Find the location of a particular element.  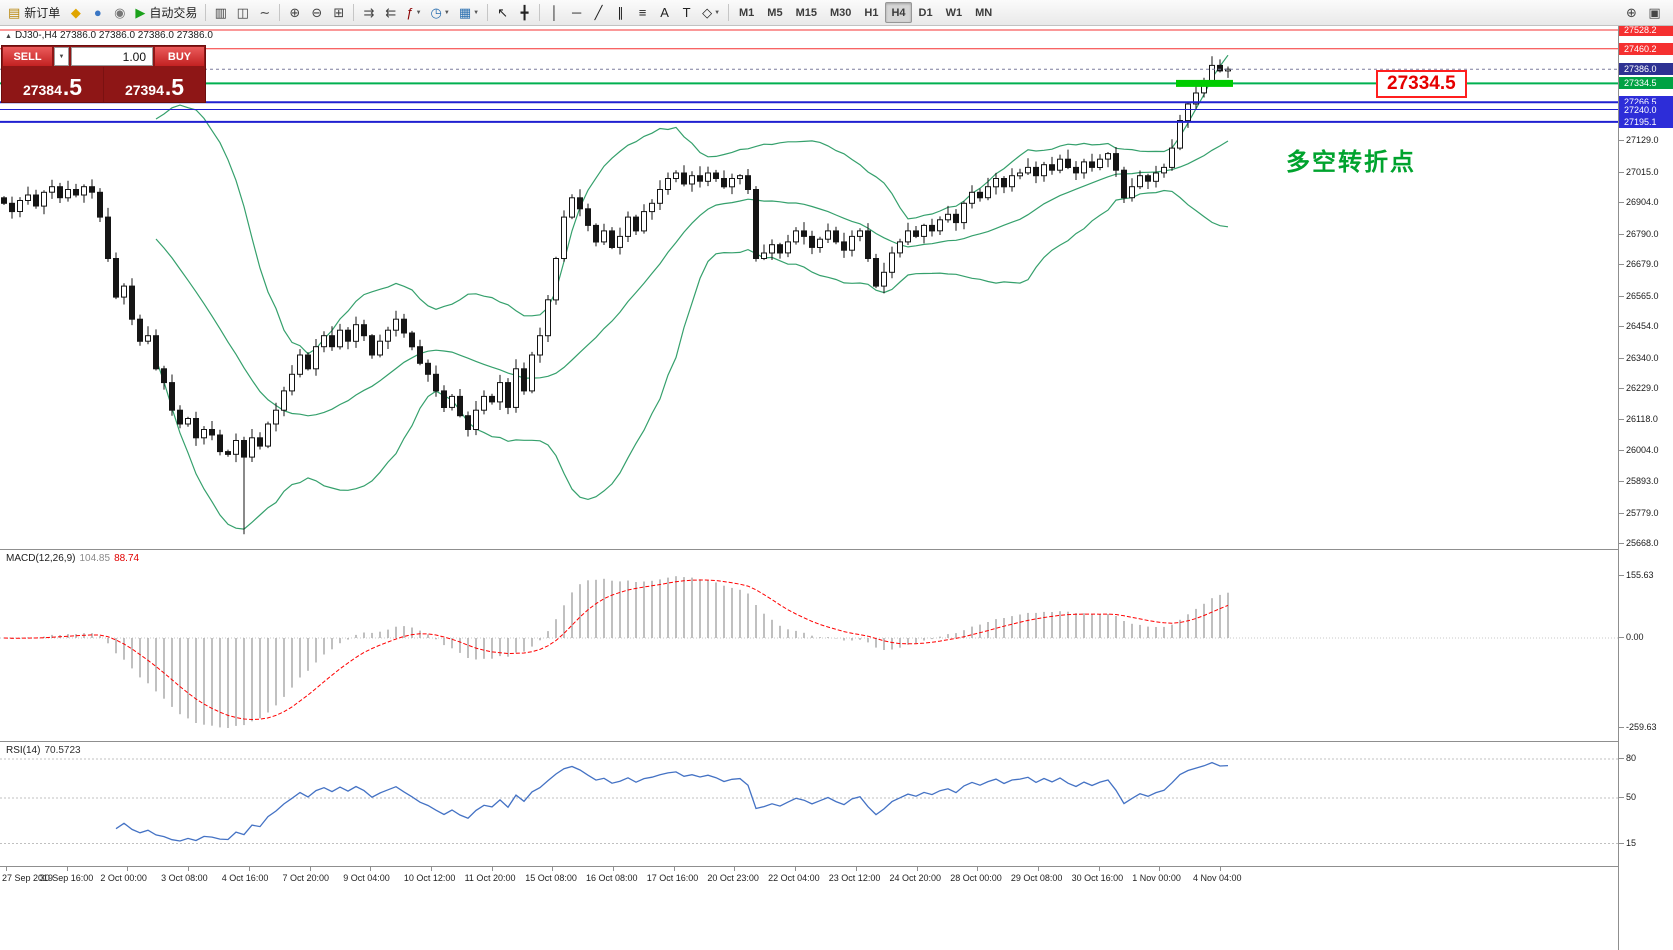

time-axis-label: 15 Oct 08:00 is located at coordinates (551, 878).